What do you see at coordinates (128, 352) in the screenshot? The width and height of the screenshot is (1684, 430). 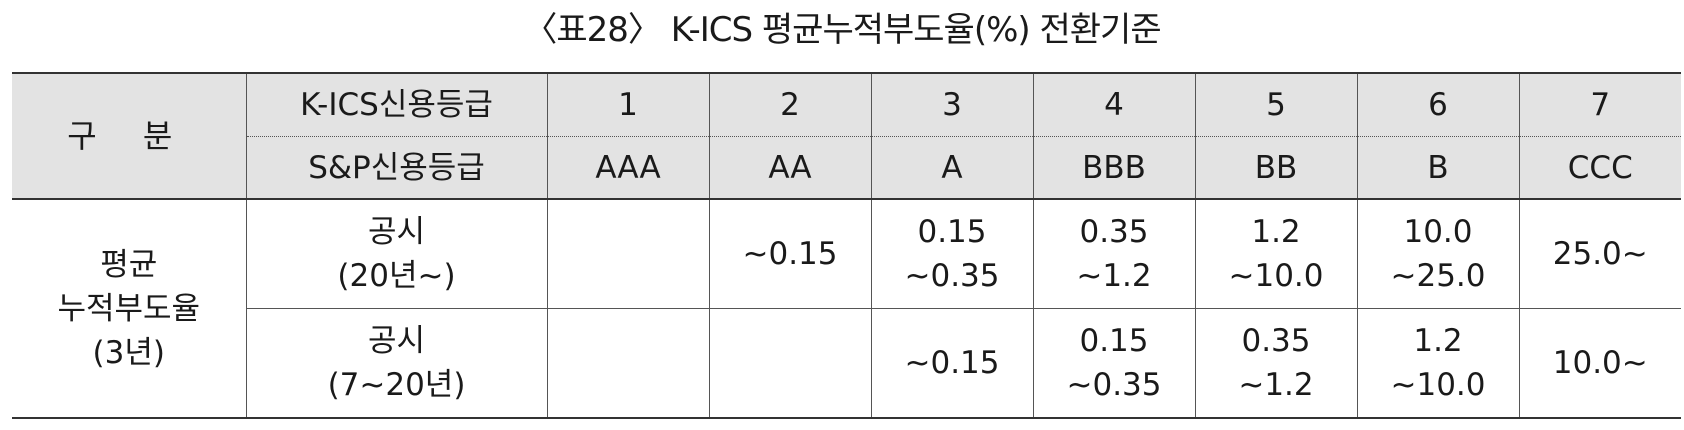 I see `row-group-line: (3년)` at bounding box center [128, 352].